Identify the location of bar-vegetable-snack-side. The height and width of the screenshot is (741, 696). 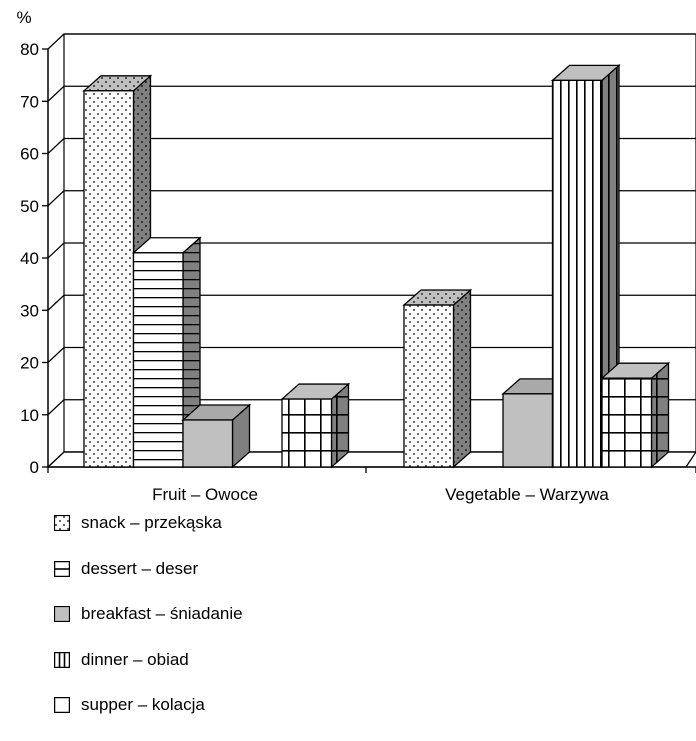
(462, 378).